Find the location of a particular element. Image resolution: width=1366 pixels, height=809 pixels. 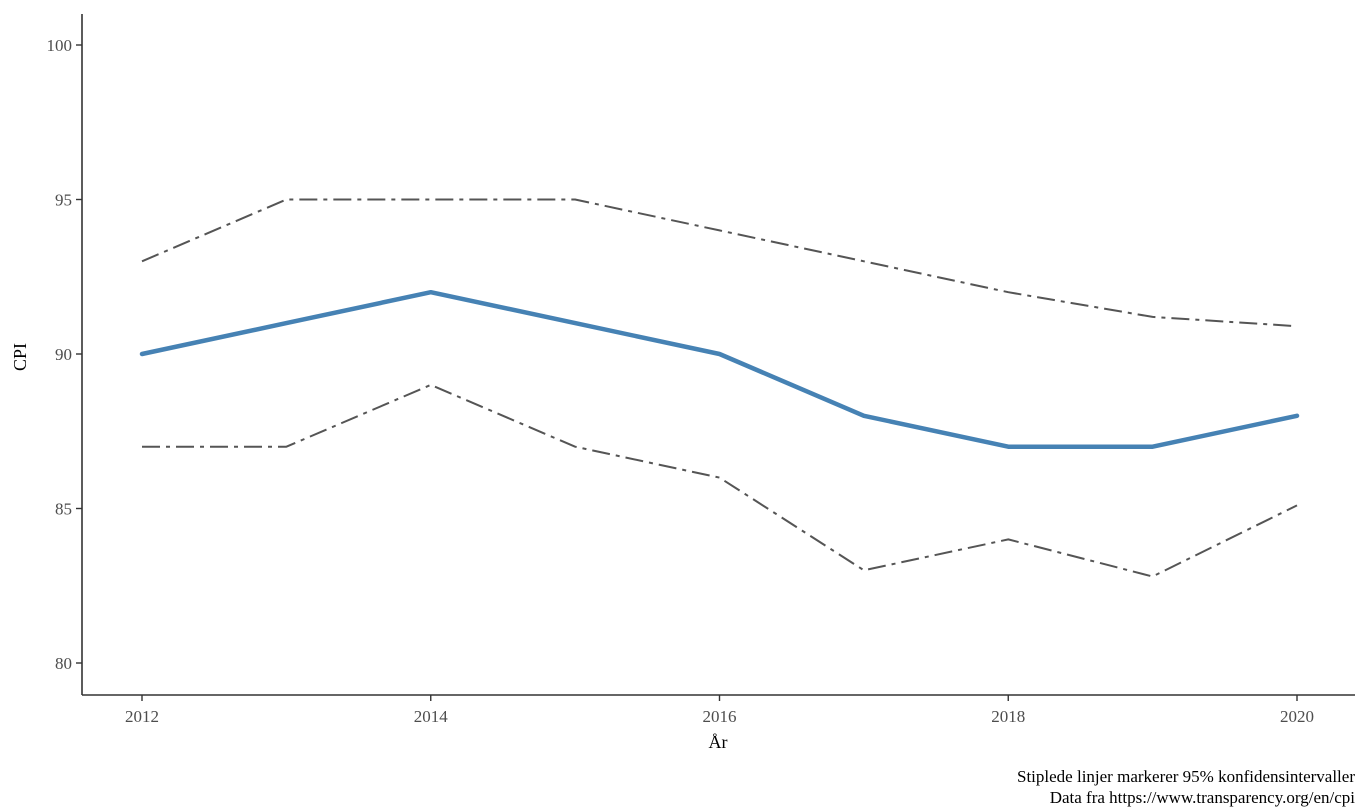

x-tick-label: 2018 is located at coordinates (1008, 716).